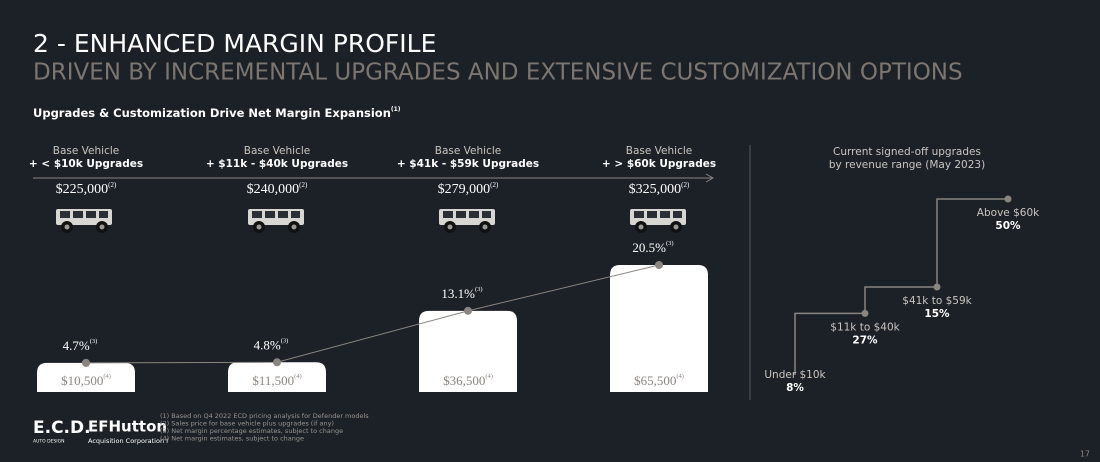 This screenshot has height=462, width=1100. I want to click on margin-label-text: 13.1%, so click(458, 293).